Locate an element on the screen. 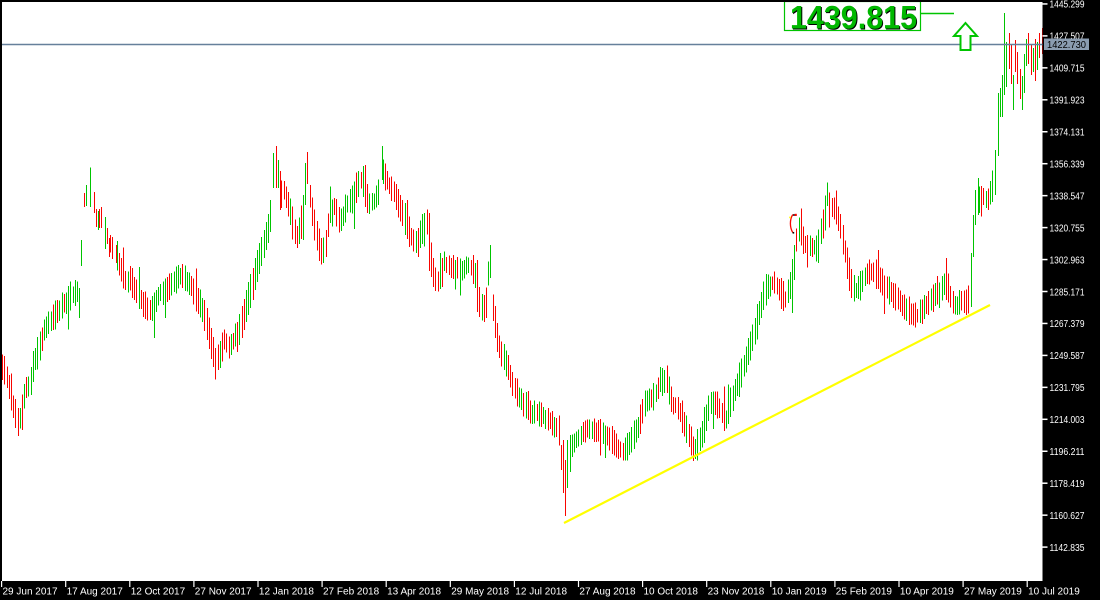 The image size is (1100, 600). svg-text: 1422.730 is located at coordinates (1066, 45).